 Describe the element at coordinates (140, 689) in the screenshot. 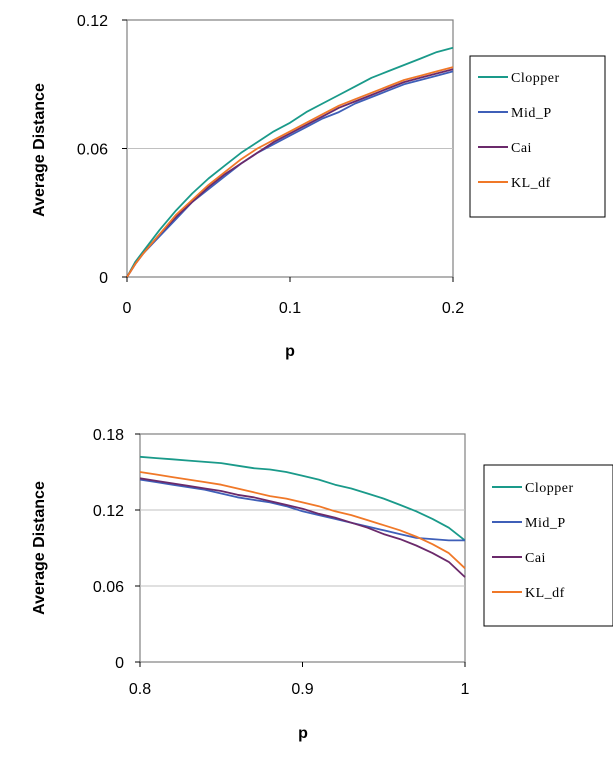

I see `x-tick-label: 0.8` at that location.